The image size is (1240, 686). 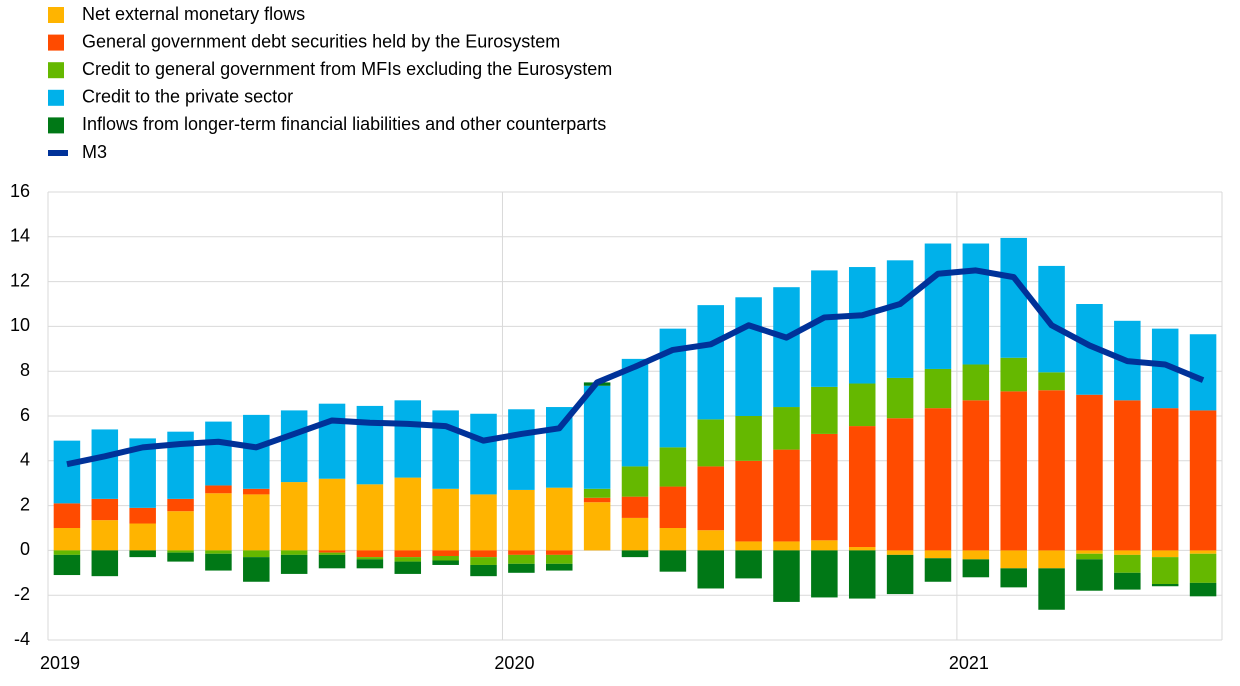 What do you see at coordinates (22, 594) in the screenshot?
I see `y-tick-label: -2` at bounding box center [22, 594].